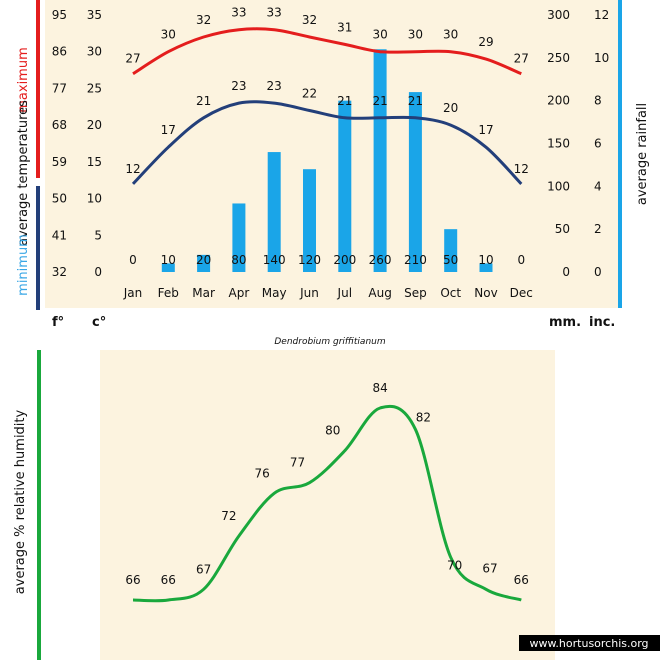 The width and height of the screenshot is (660, 660). Describe the element at coordinates (620, 154) in the screenshot. I see `rainfall-axis-bar` at that location.